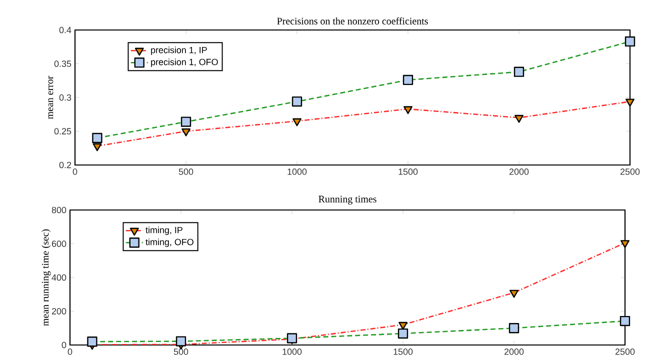 This screenshot has width=648, height=362. I want to click on legend-label: timing, IP, so click(164, 230).